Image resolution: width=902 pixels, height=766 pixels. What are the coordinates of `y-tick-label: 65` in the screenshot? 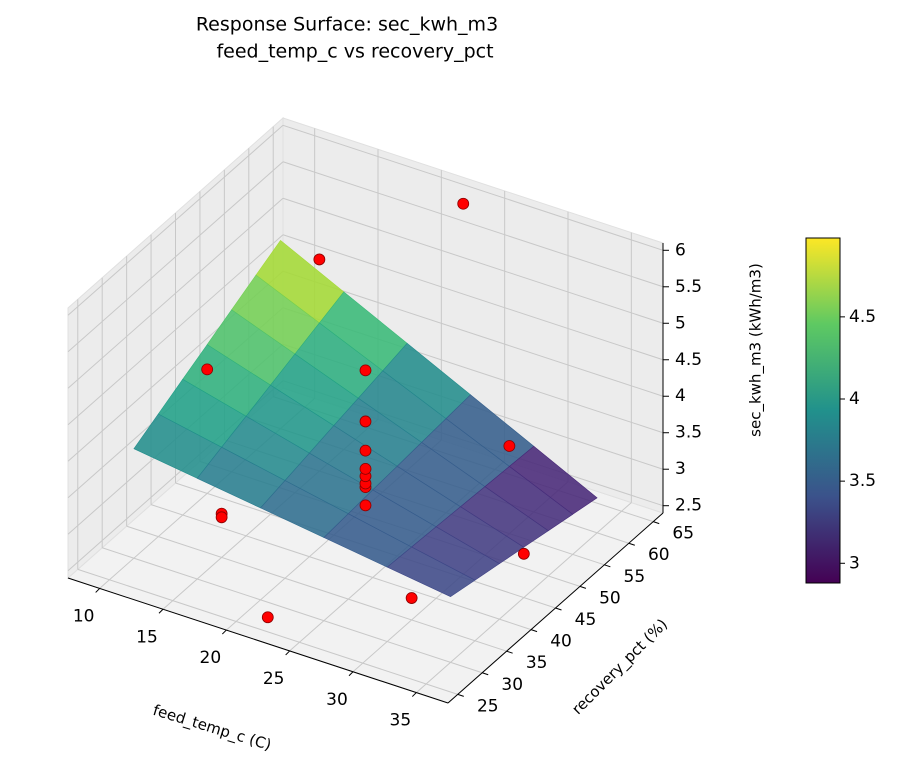 It's located at (683, 534).